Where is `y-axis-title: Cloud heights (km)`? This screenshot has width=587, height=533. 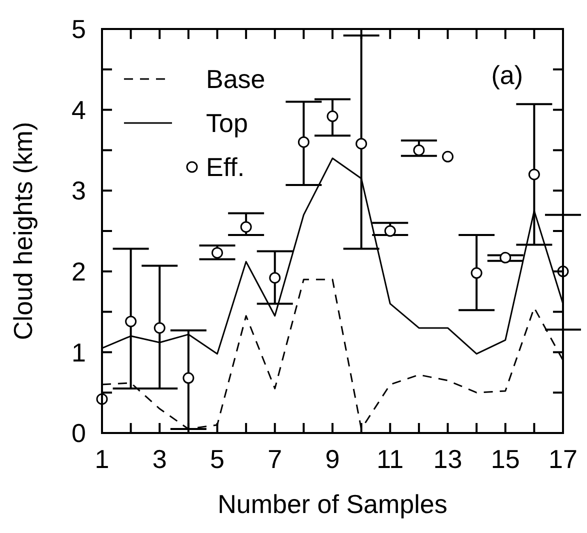 y-axis-title: Cloud heights (km) is located at coordinates (23, 231).